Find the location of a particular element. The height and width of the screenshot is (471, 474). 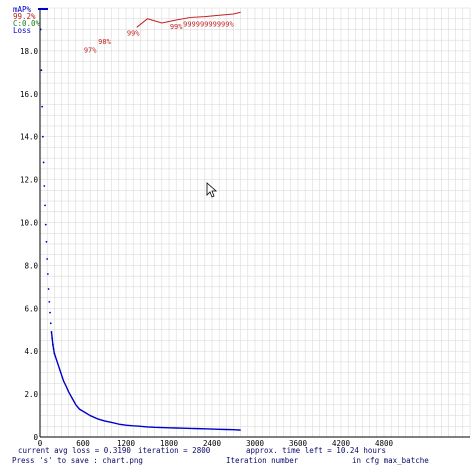

legend-entry: mAP% is located at coordinates (22, 9).